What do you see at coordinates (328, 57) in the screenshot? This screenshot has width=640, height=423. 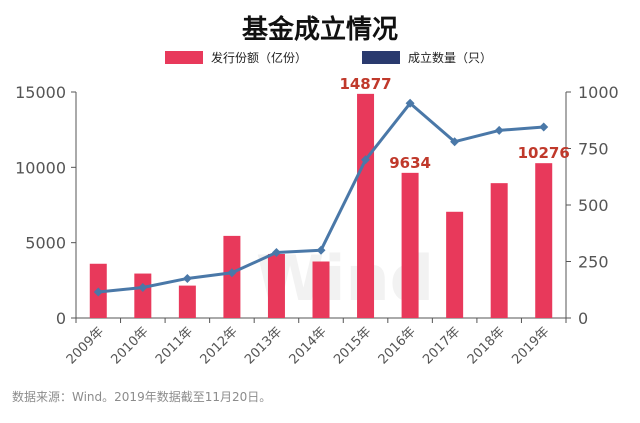 I see `legend: 发行份额（亿份） 成立数量（只）` at bounding box center [328, 57].